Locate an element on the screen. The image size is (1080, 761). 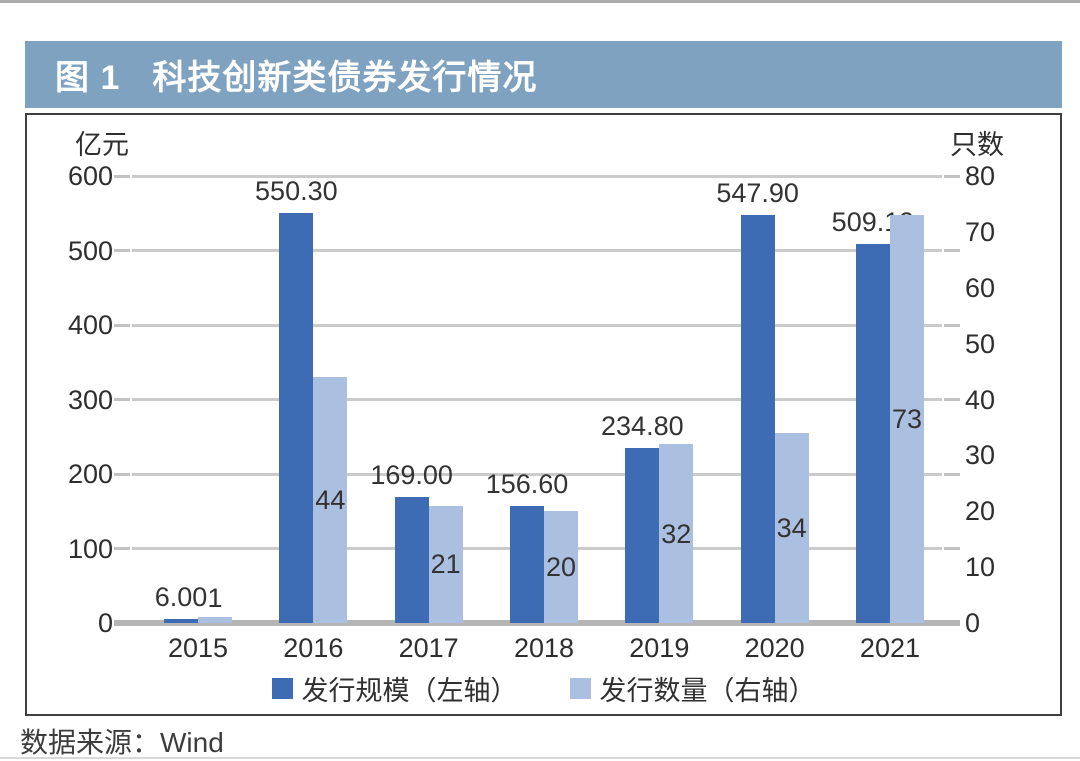
y-axis-right-label-50: 50 is located at coordinates (980, 343).